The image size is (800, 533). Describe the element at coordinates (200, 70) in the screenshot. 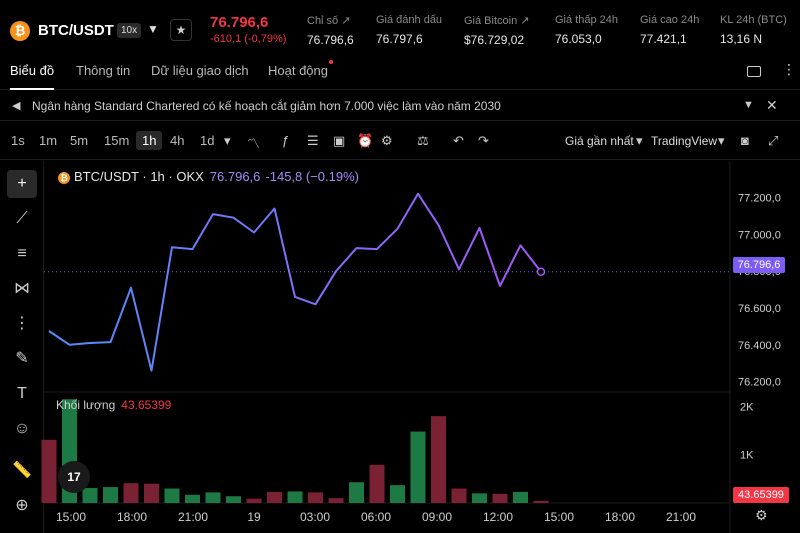

I see `tab-trading-data: Dữ liệu giao dịch` at that location.